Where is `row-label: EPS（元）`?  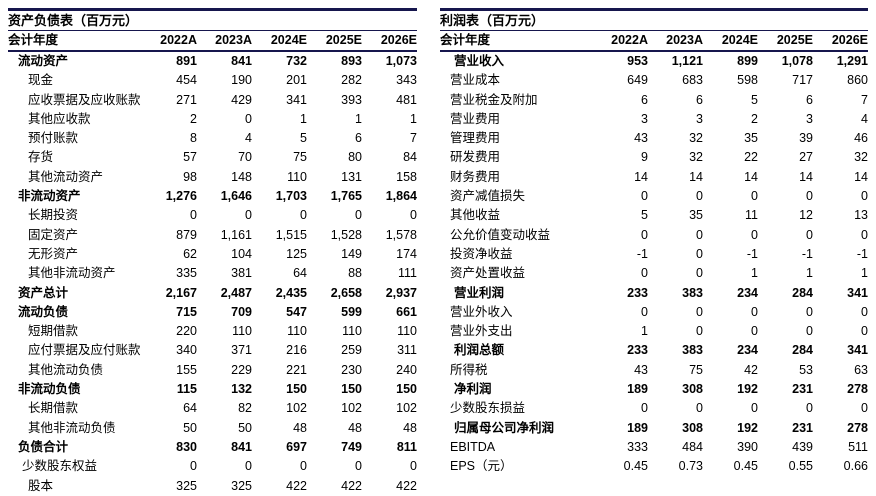 row-label: EPS（元） is located at coordinates (481, 466).